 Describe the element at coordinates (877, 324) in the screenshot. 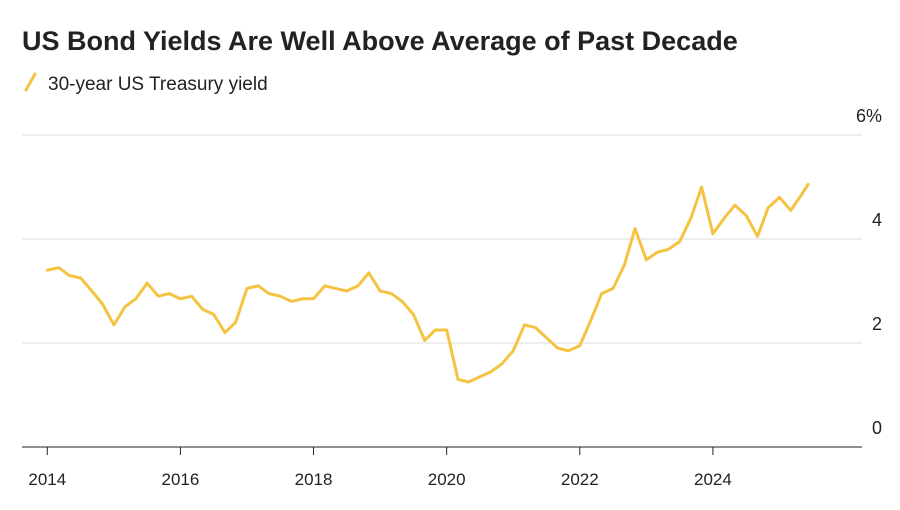

I see `y-tick-label: 2` at that location.